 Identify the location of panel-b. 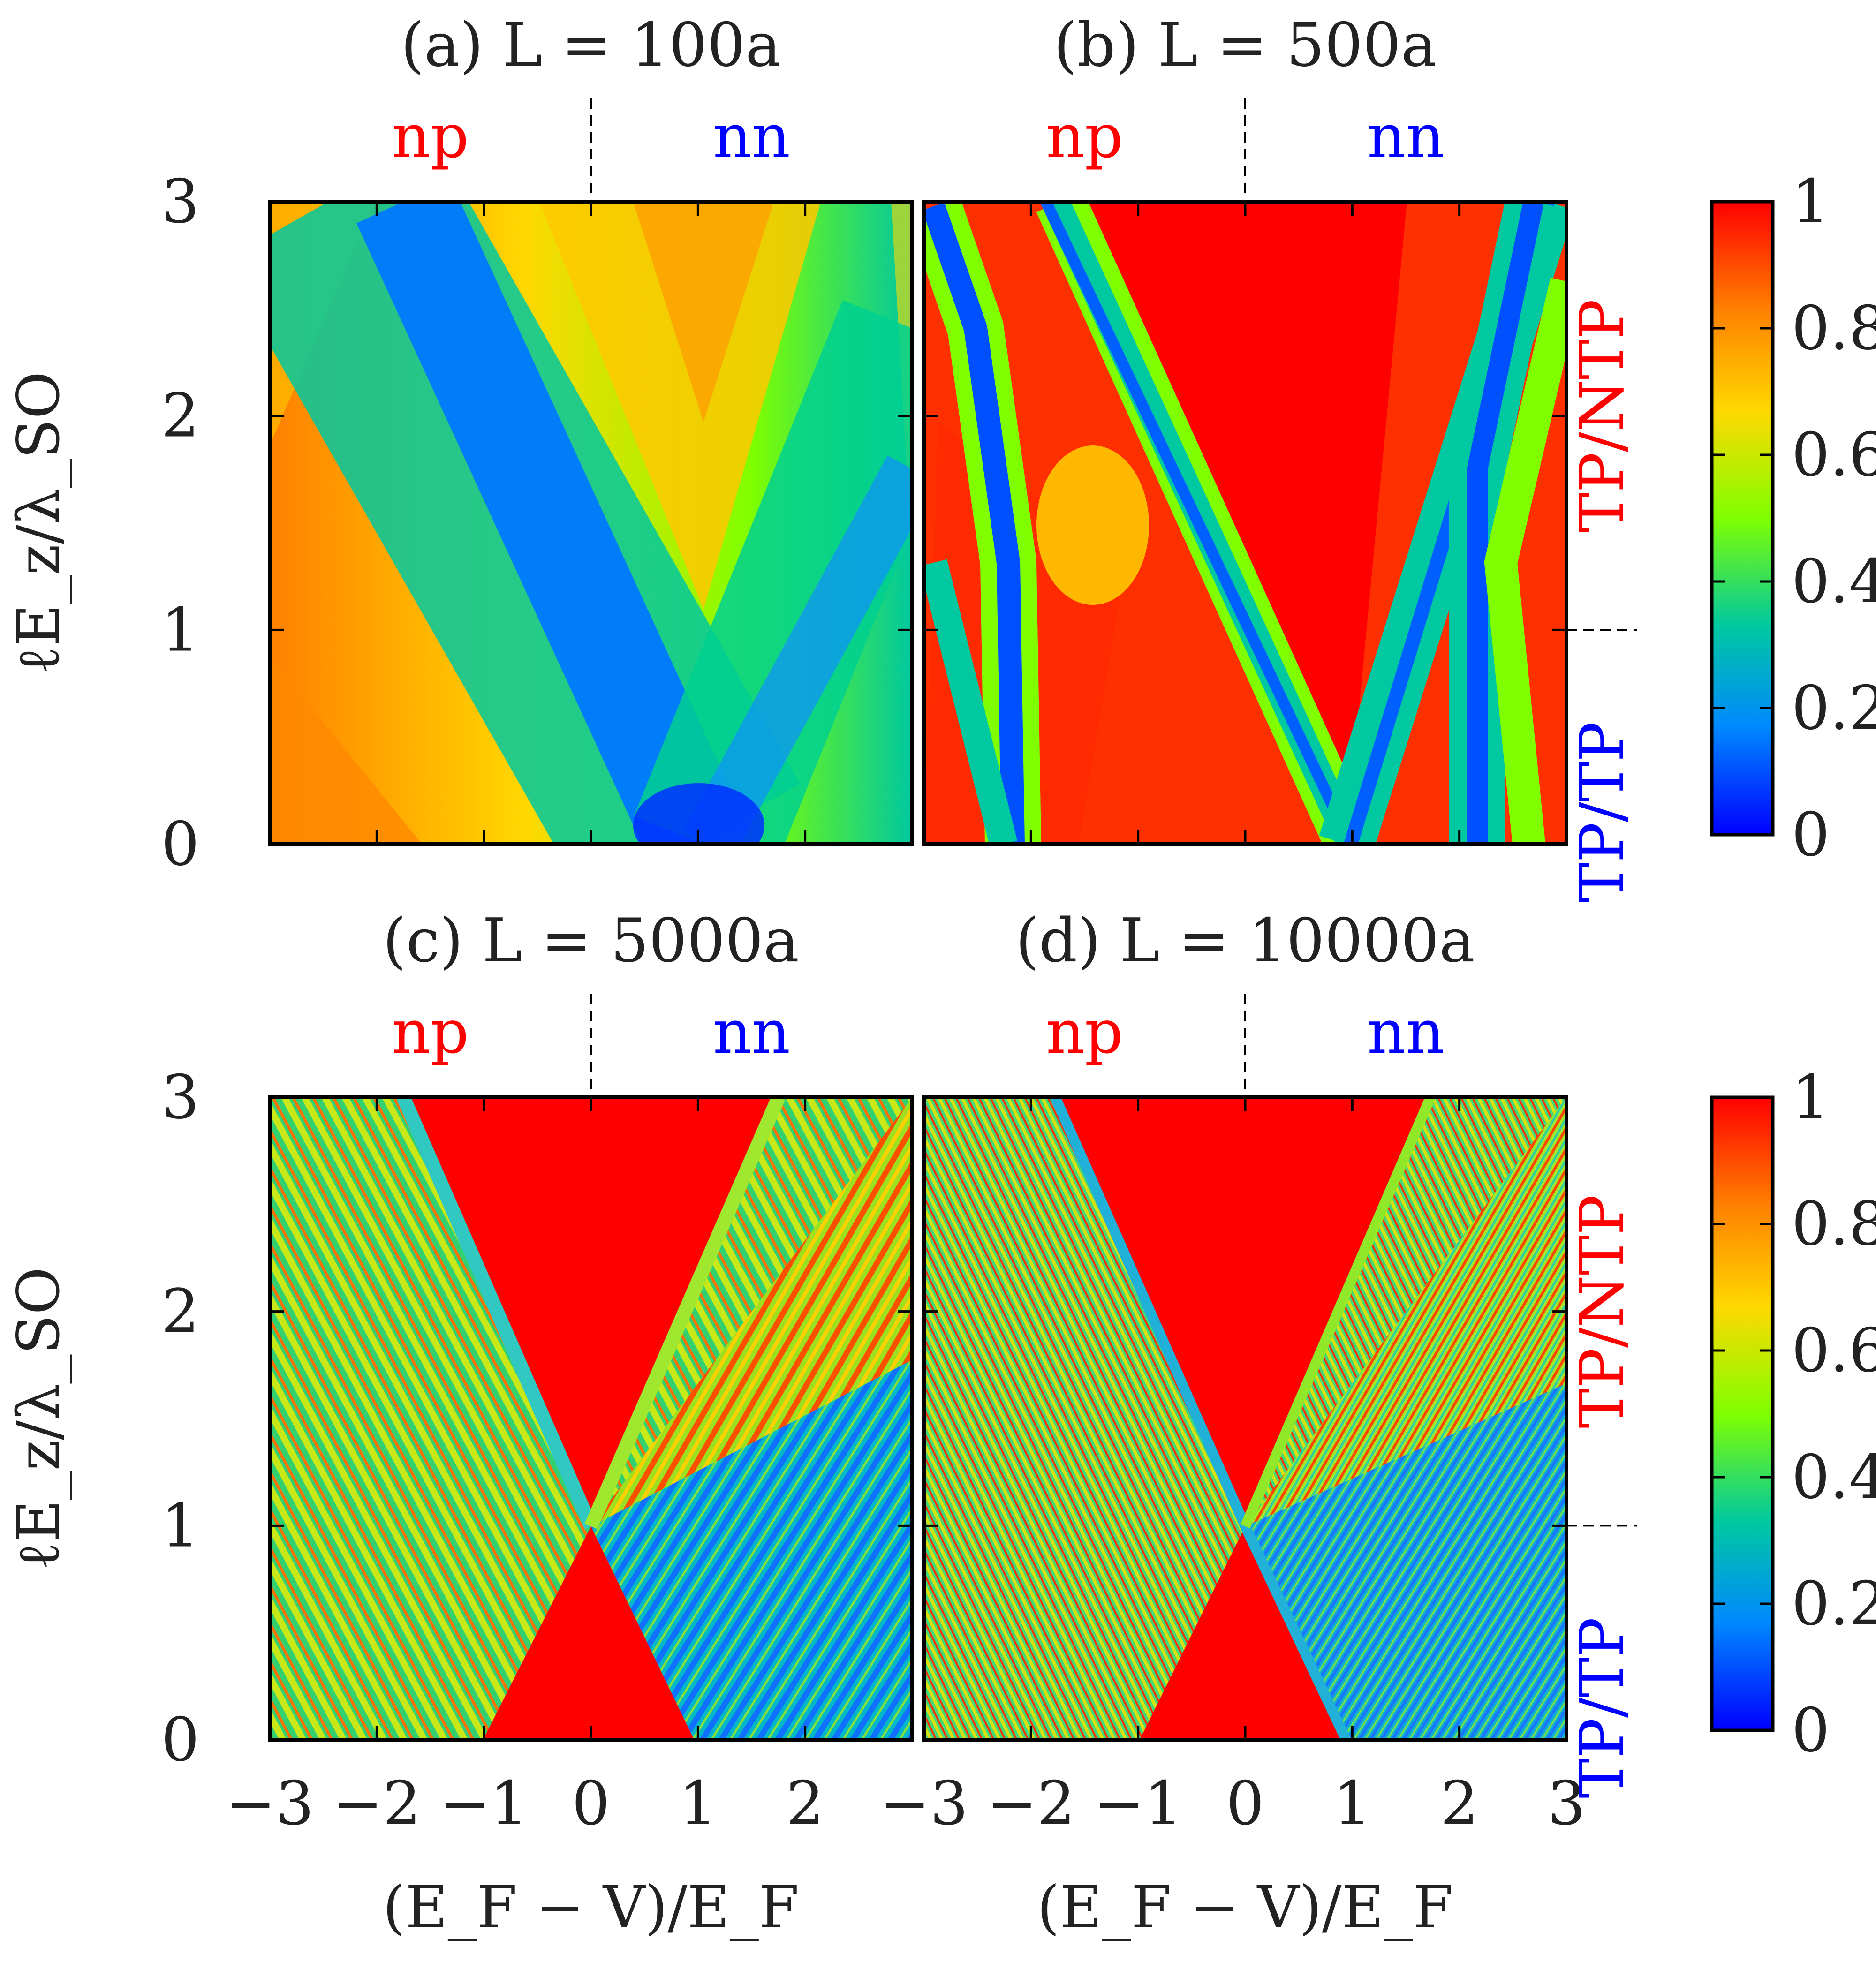
(1245, 523).